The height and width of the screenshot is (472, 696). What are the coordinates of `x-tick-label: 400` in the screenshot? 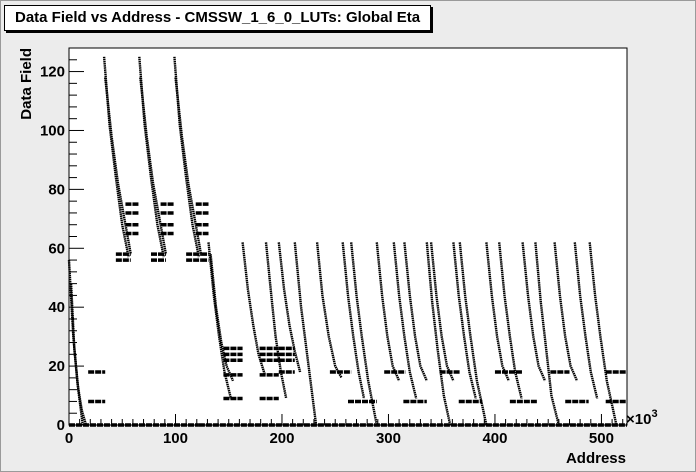 It's located at (494, 438).